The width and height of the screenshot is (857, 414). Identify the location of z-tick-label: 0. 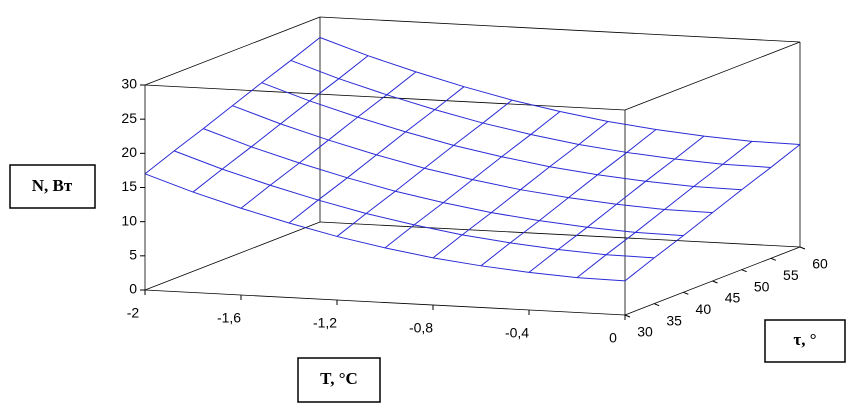
(133, 289).